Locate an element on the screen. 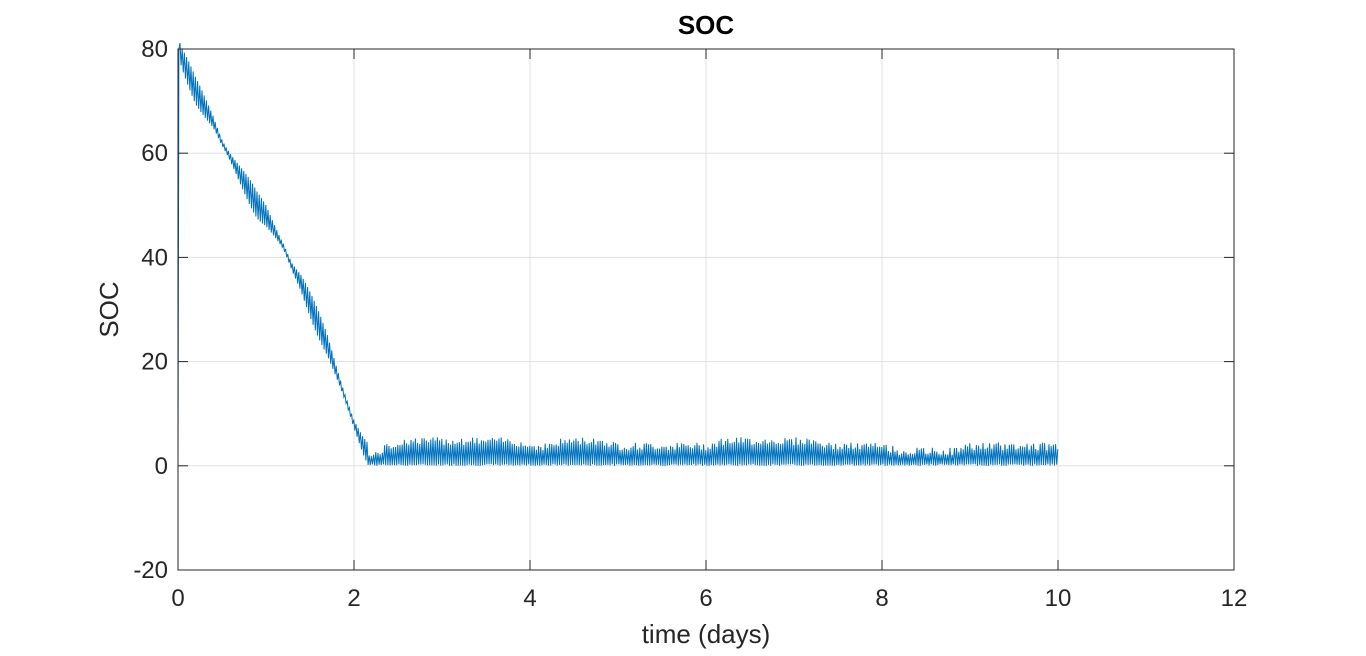 Image resolution: width=1366 pixels, height=656 pixels. x-tick-label: 8 is located at coordinates (881, 598).